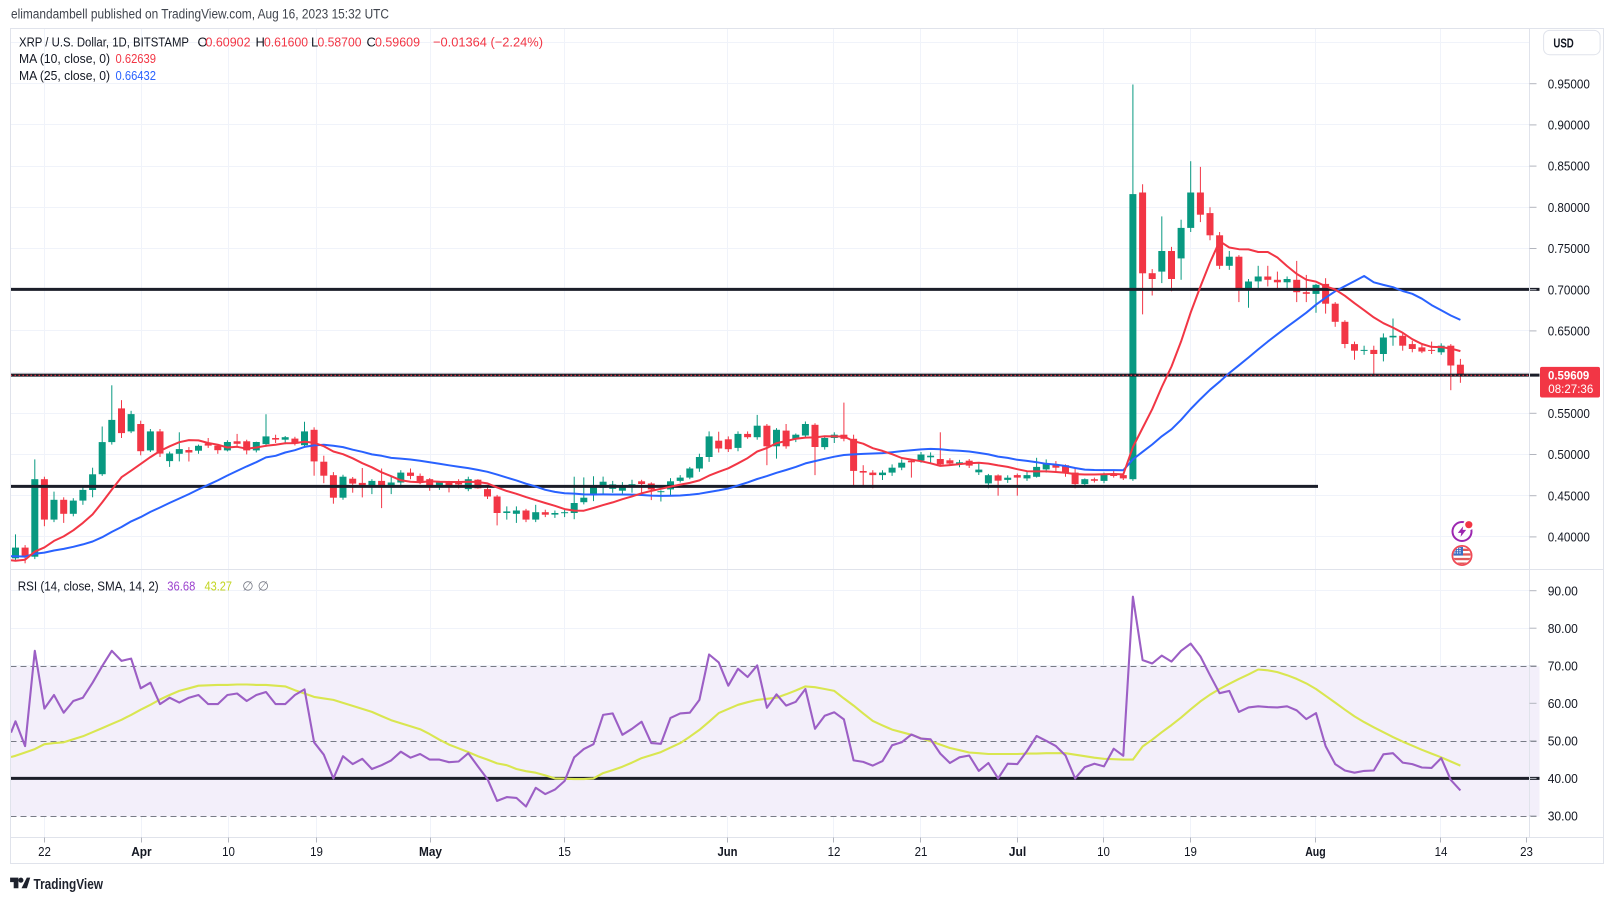 This screenshot has width=1614, height=901. Describe the element at coordinates (1563, 740) in the screenshot. I see `svg-text: 50.00` at that location.